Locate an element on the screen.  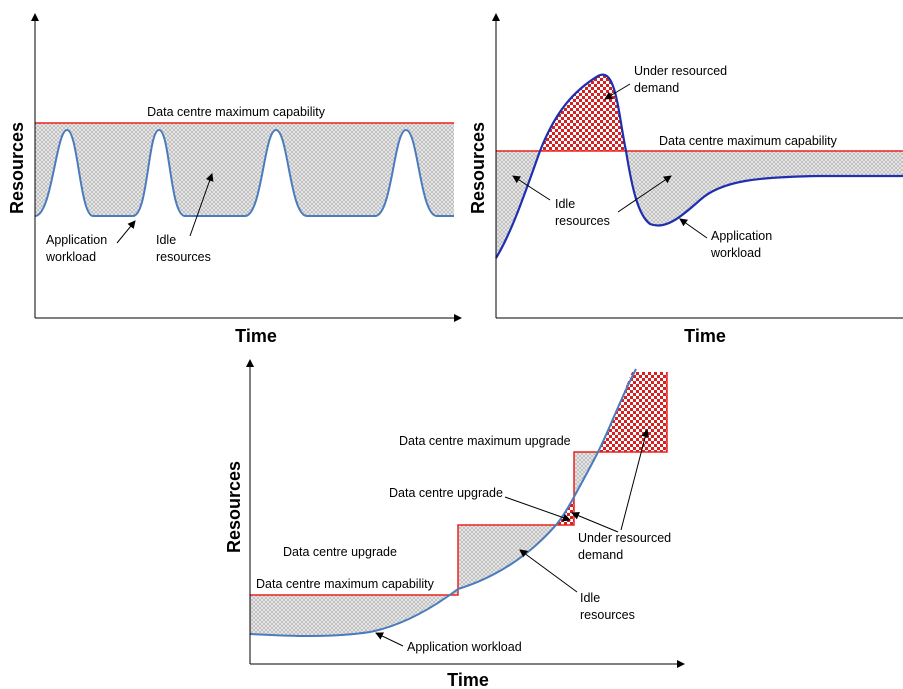
capability-label: Data centre maximum capability is located at coordinates (345, 584).